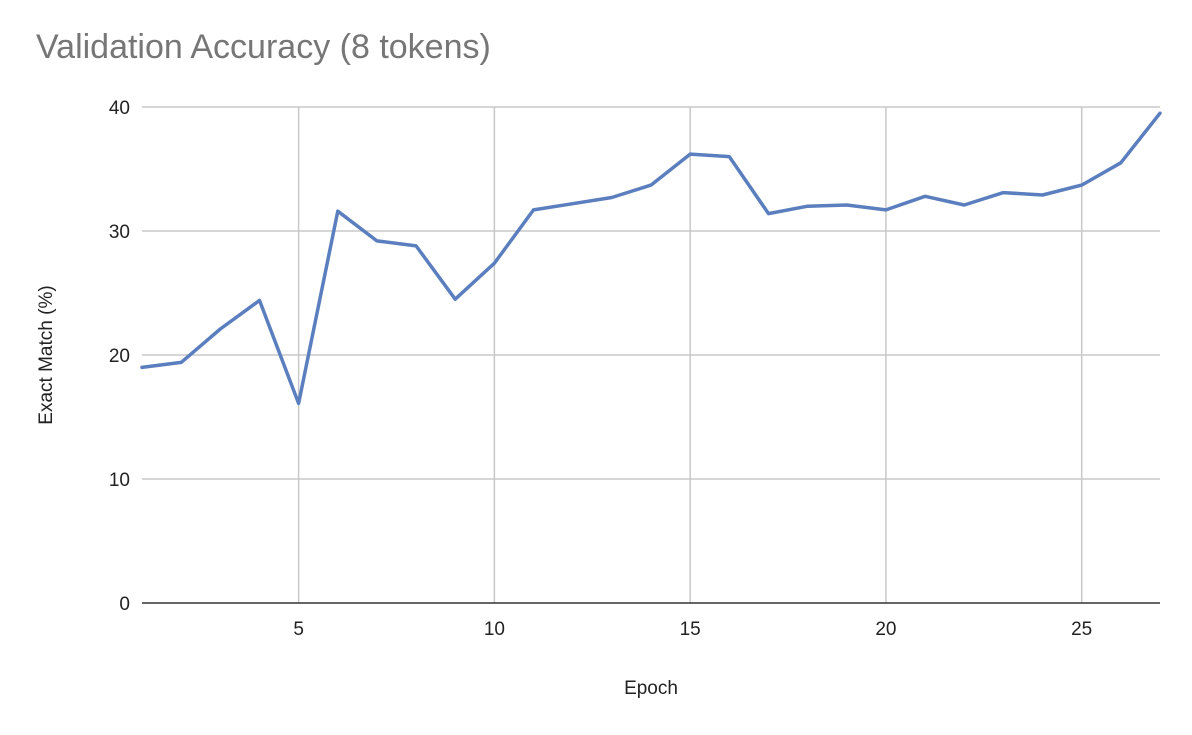 Image resolution: width=1192 pixels, height=735 pixels. I want to click on x-tick-label: 10, so click(494, 629).